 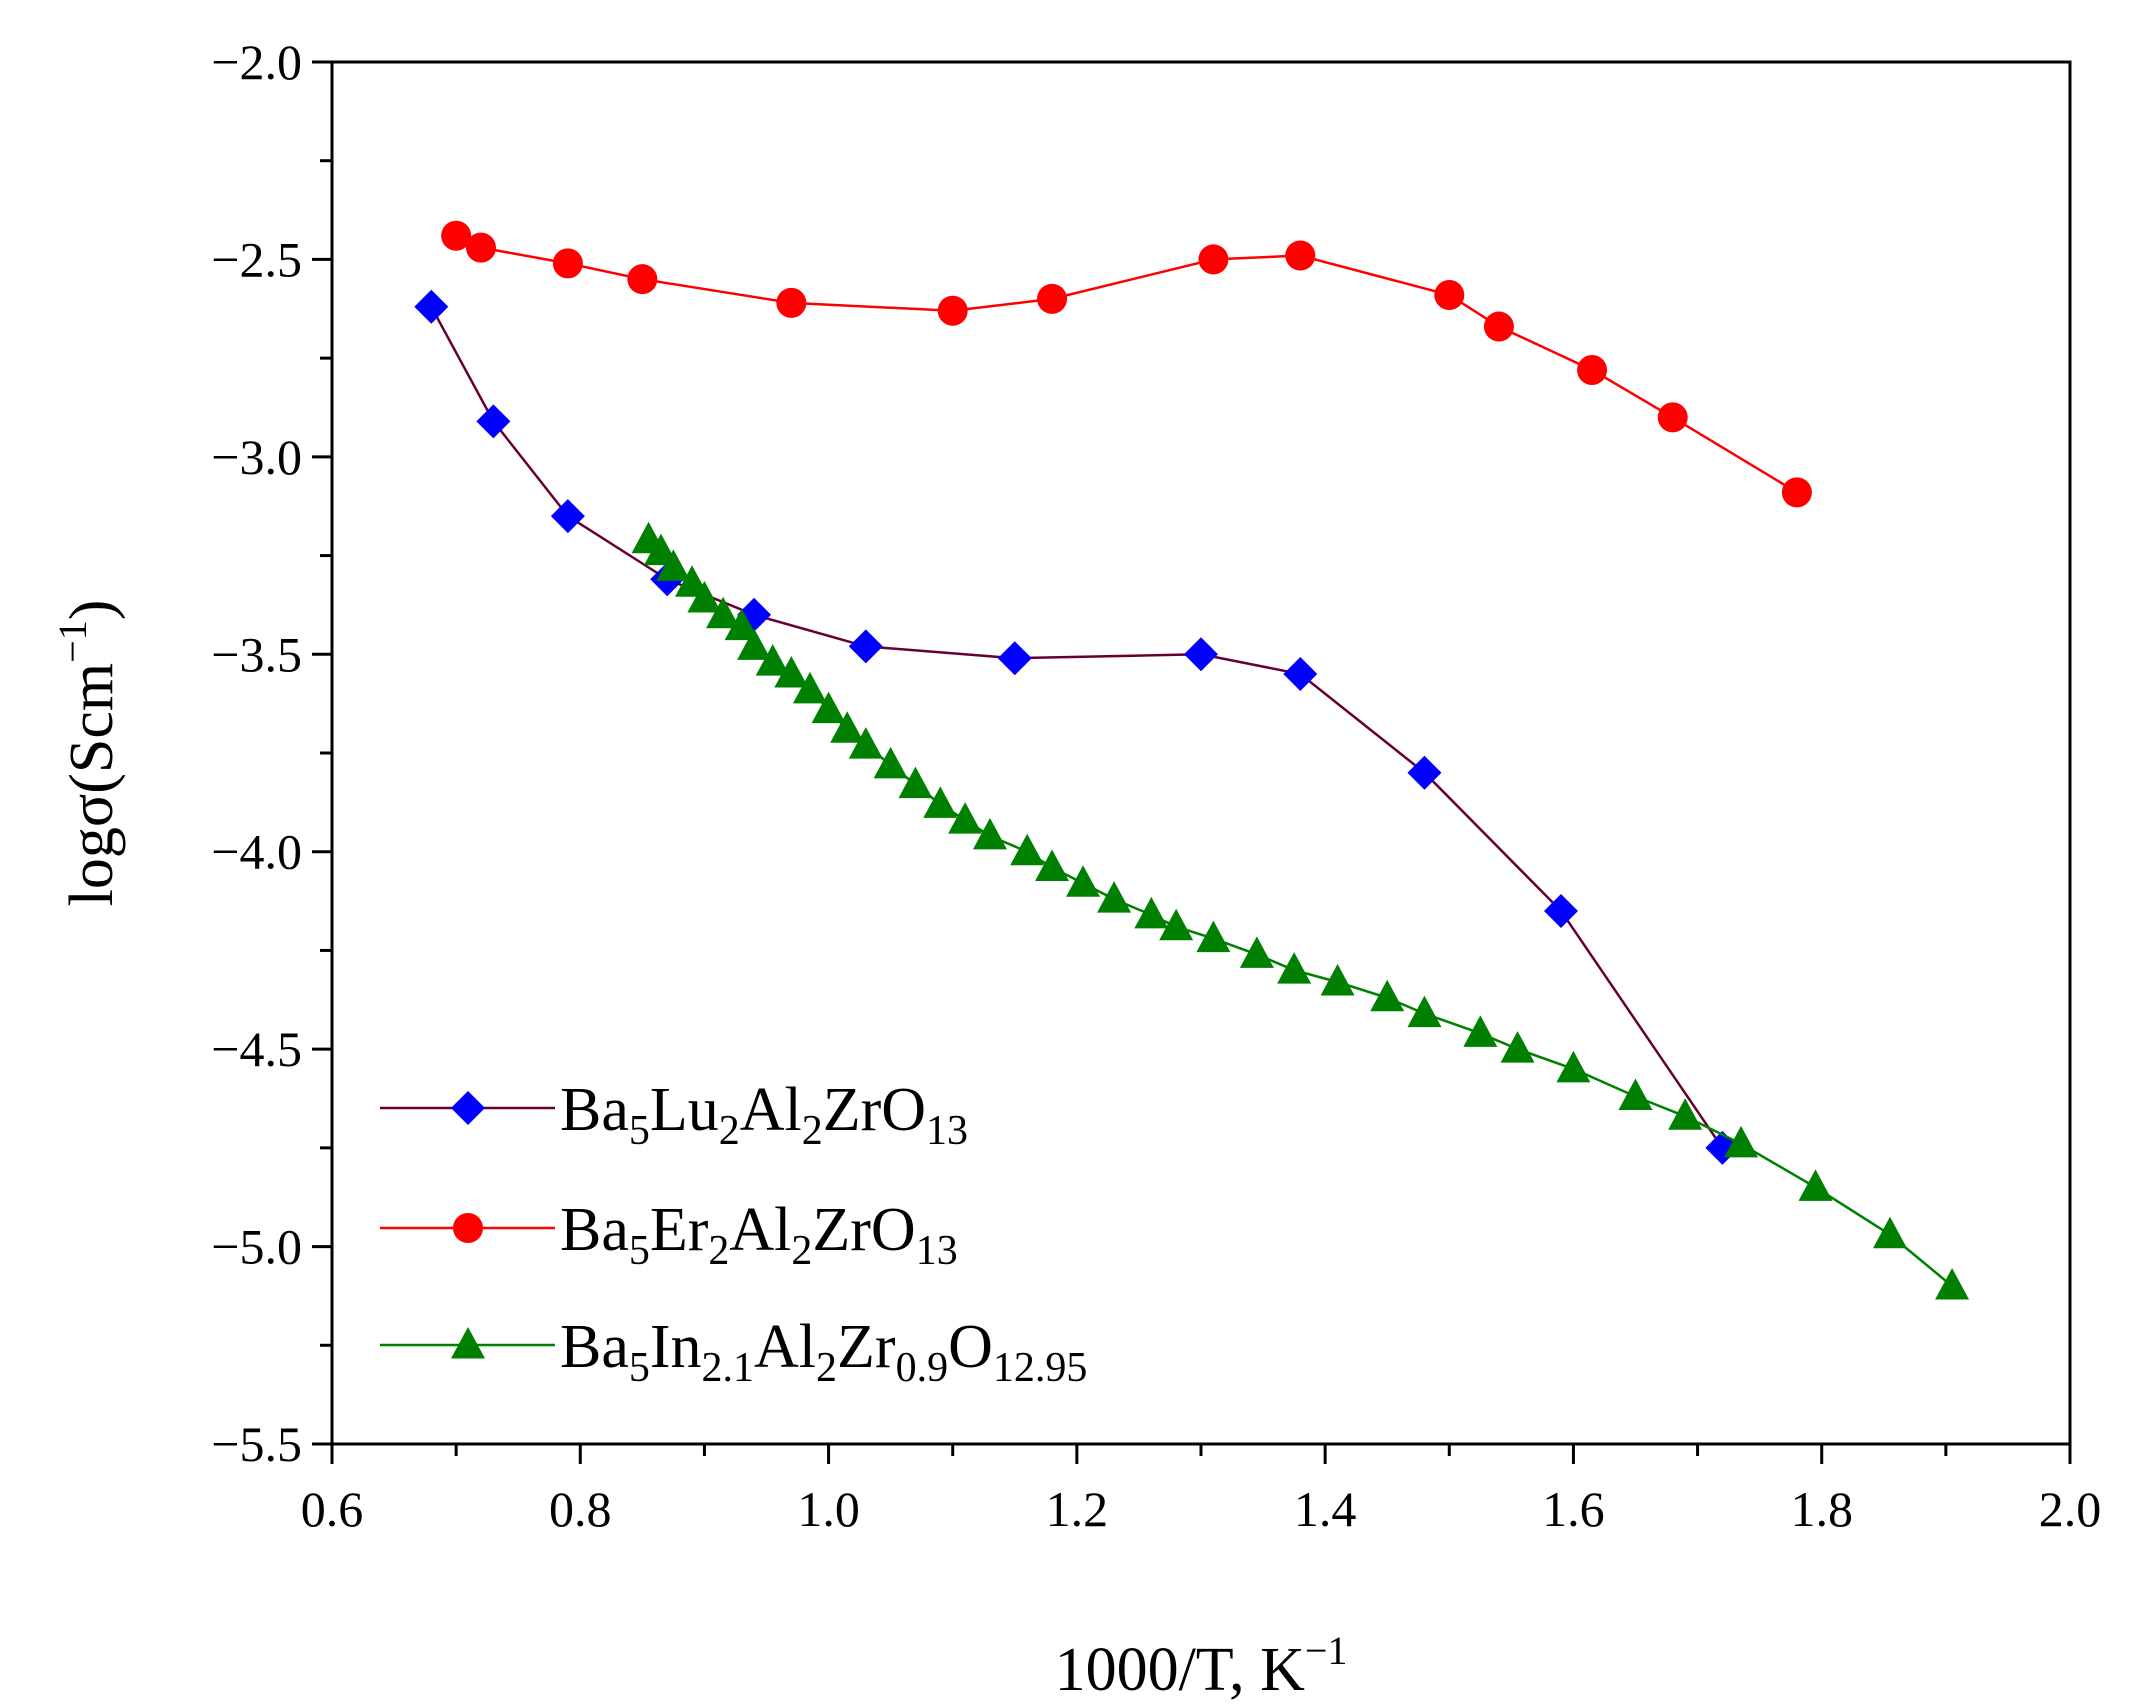 I want to click on legend-label-er: Ba5Er2Al2ZrO13, so click(x=759, y=1235).